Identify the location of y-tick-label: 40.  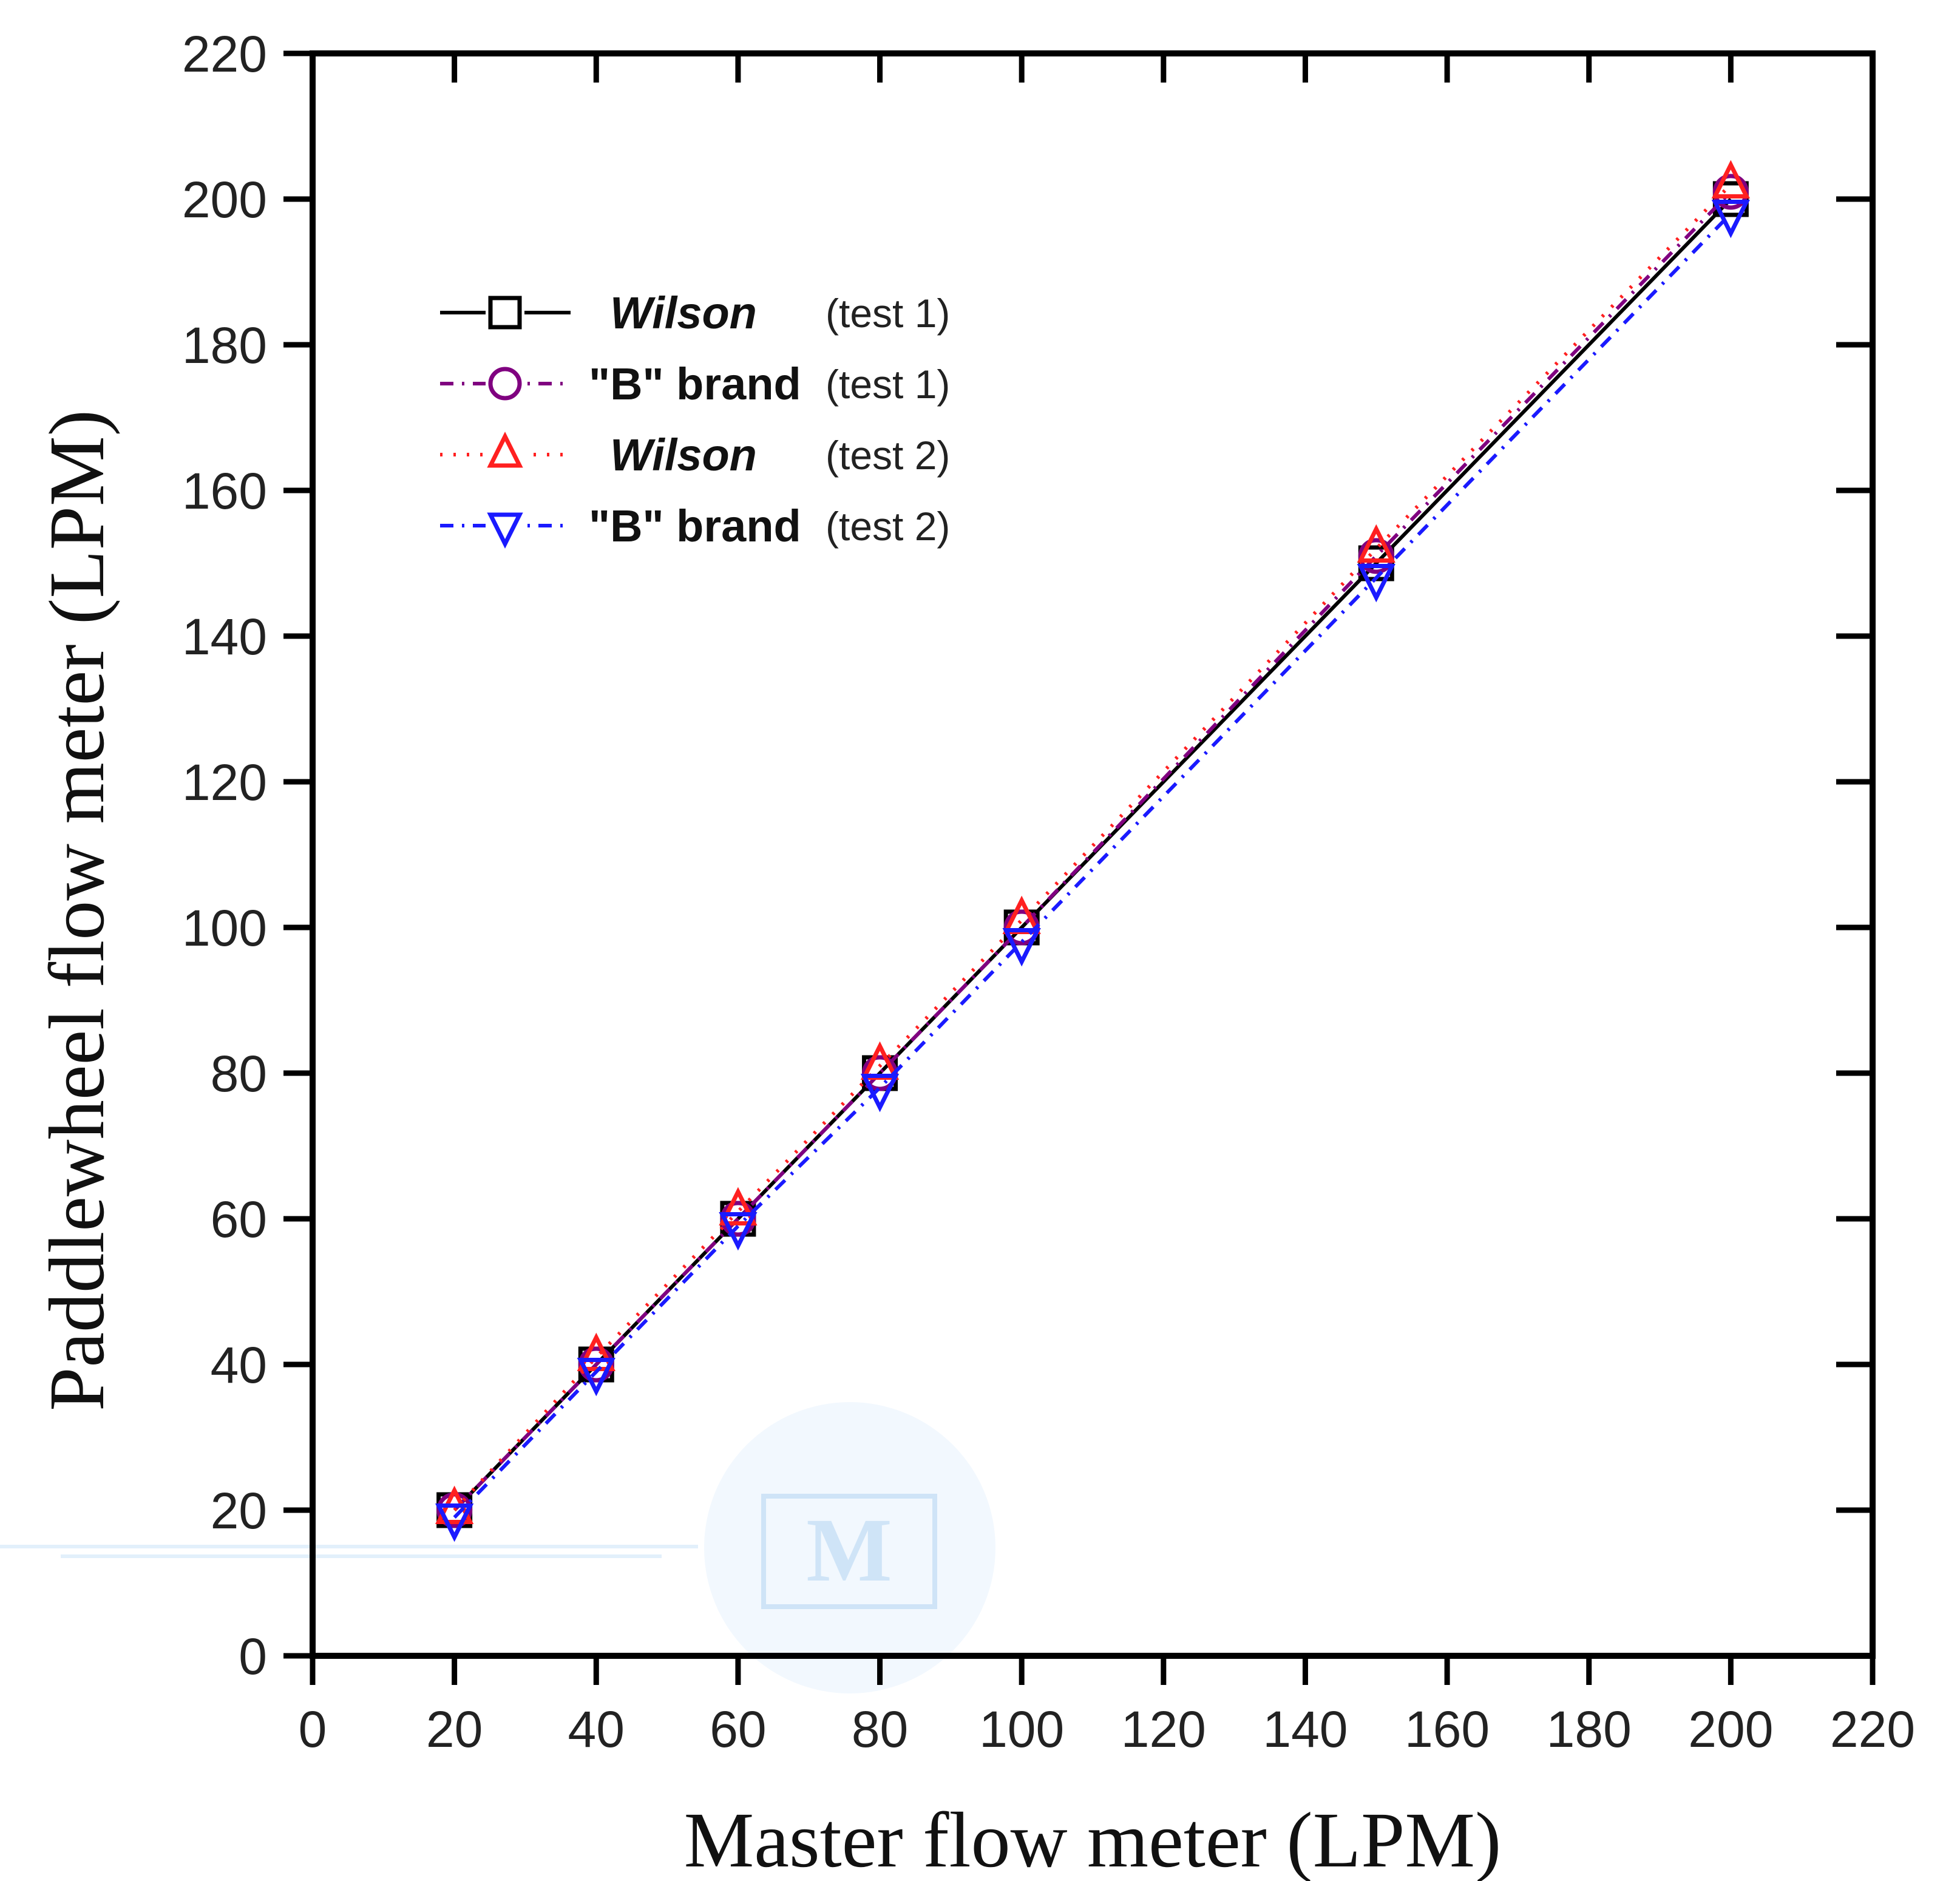
(239, 1365).